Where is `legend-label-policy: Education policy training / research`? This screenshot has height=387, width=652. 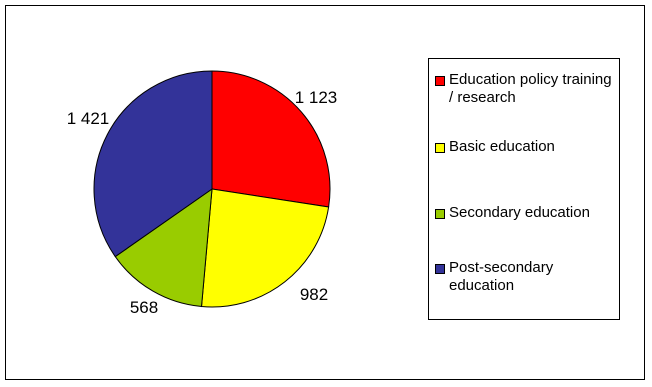 legend-label-policy: Education policy training / research is located at coordinates (530, 88).